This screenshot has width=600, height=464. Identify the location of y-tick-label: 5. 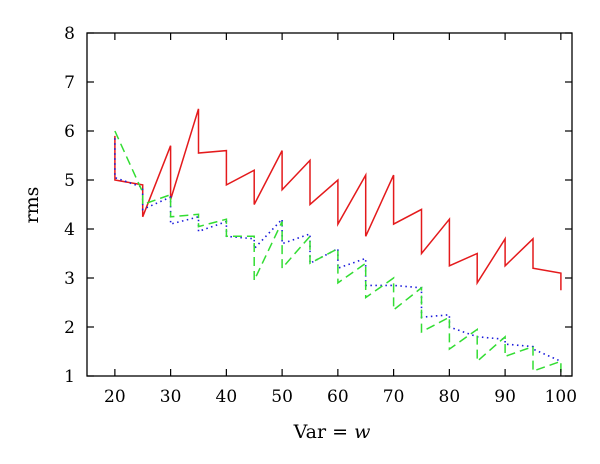
(69, 181).